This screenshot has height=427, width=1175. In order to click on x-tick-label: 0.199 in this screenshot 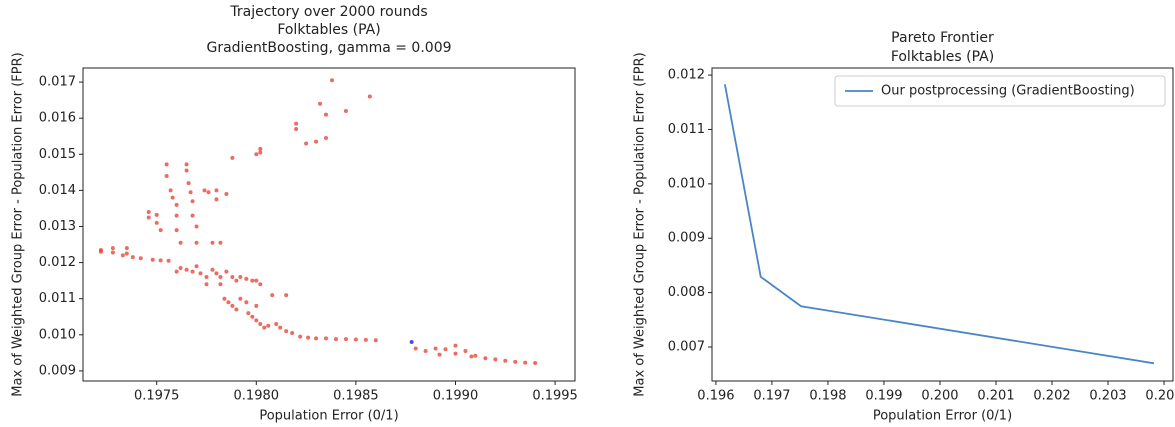, I will do `click(883, 396)`.